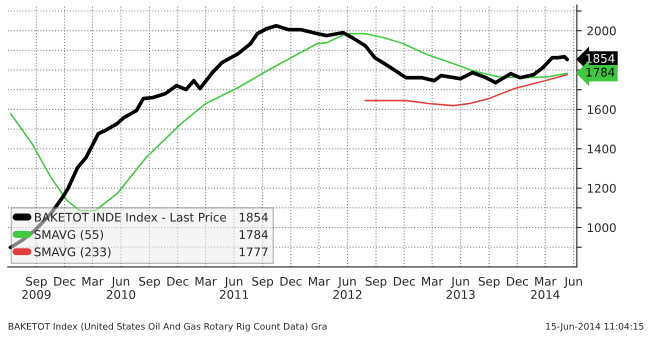 This screenshot has height=340, width=654. Describe the element at coordinates (602, 188) in the screenshot. I see `y-tick-label: 1200` at that location.